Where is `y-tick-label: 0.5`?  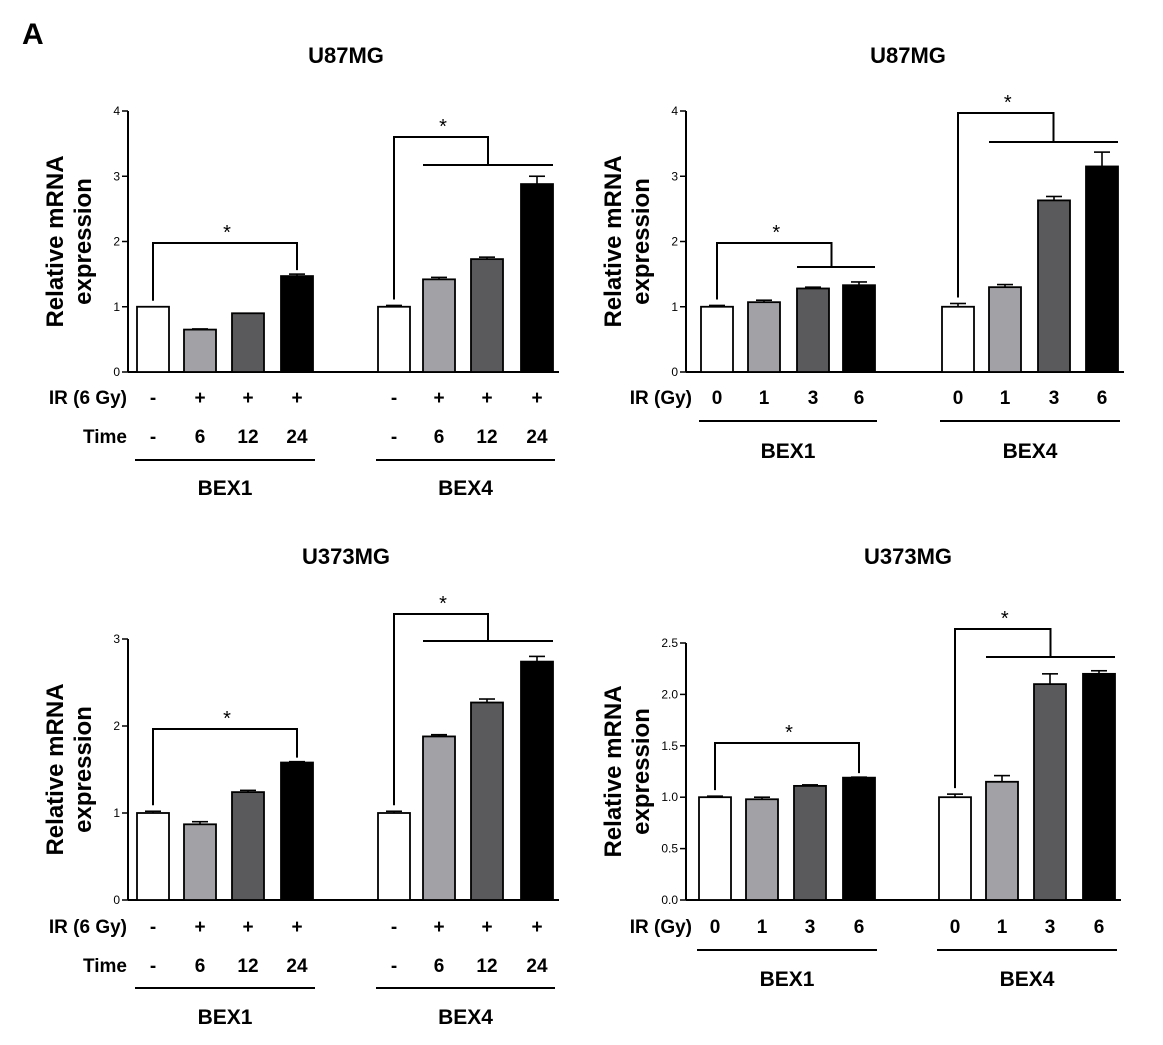 y-tick-label: 0.5 is located at coordinates (669, 849).